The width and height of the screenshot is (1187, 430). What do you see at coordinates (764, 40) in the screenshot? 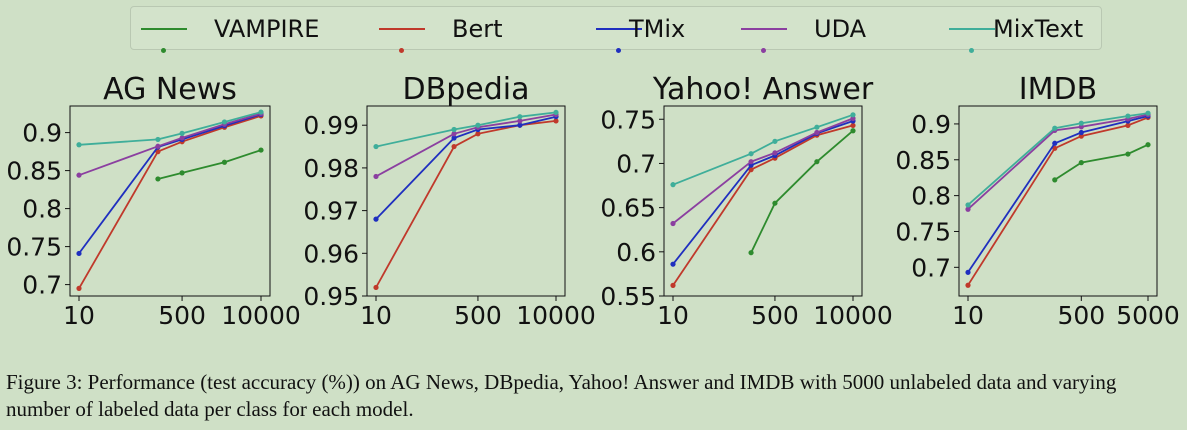
I see `legend-swatch-uda` at bounding box center [764, 40].